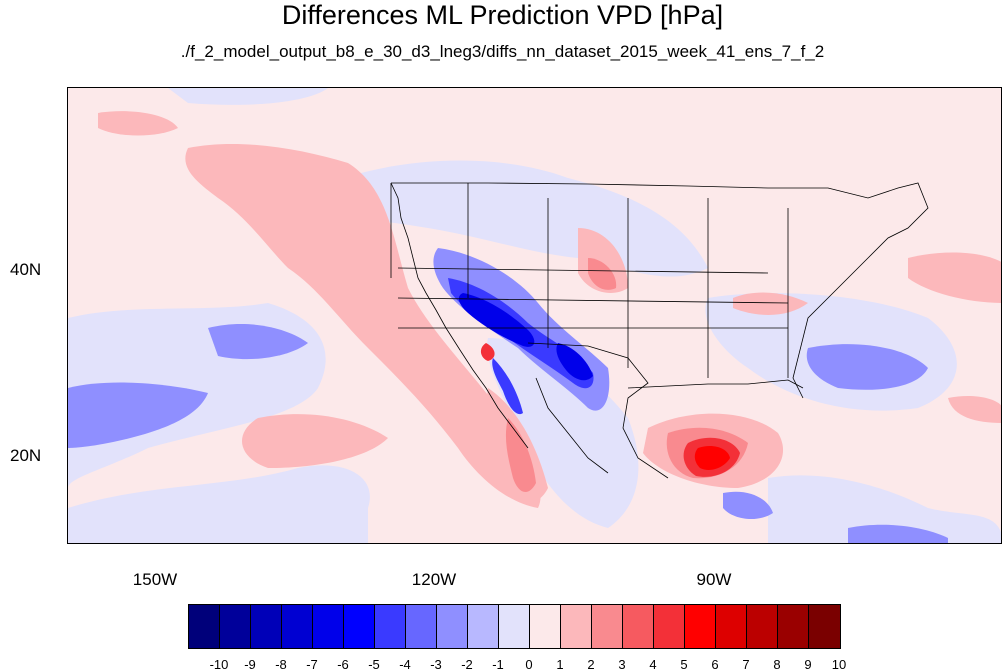 The height and width of the screenshot is (672, 1005). What do you see at coordinates (312, 664) in the screenshot?
I see `colorbar-tick-label: -7` at bounding box center [312, 664].